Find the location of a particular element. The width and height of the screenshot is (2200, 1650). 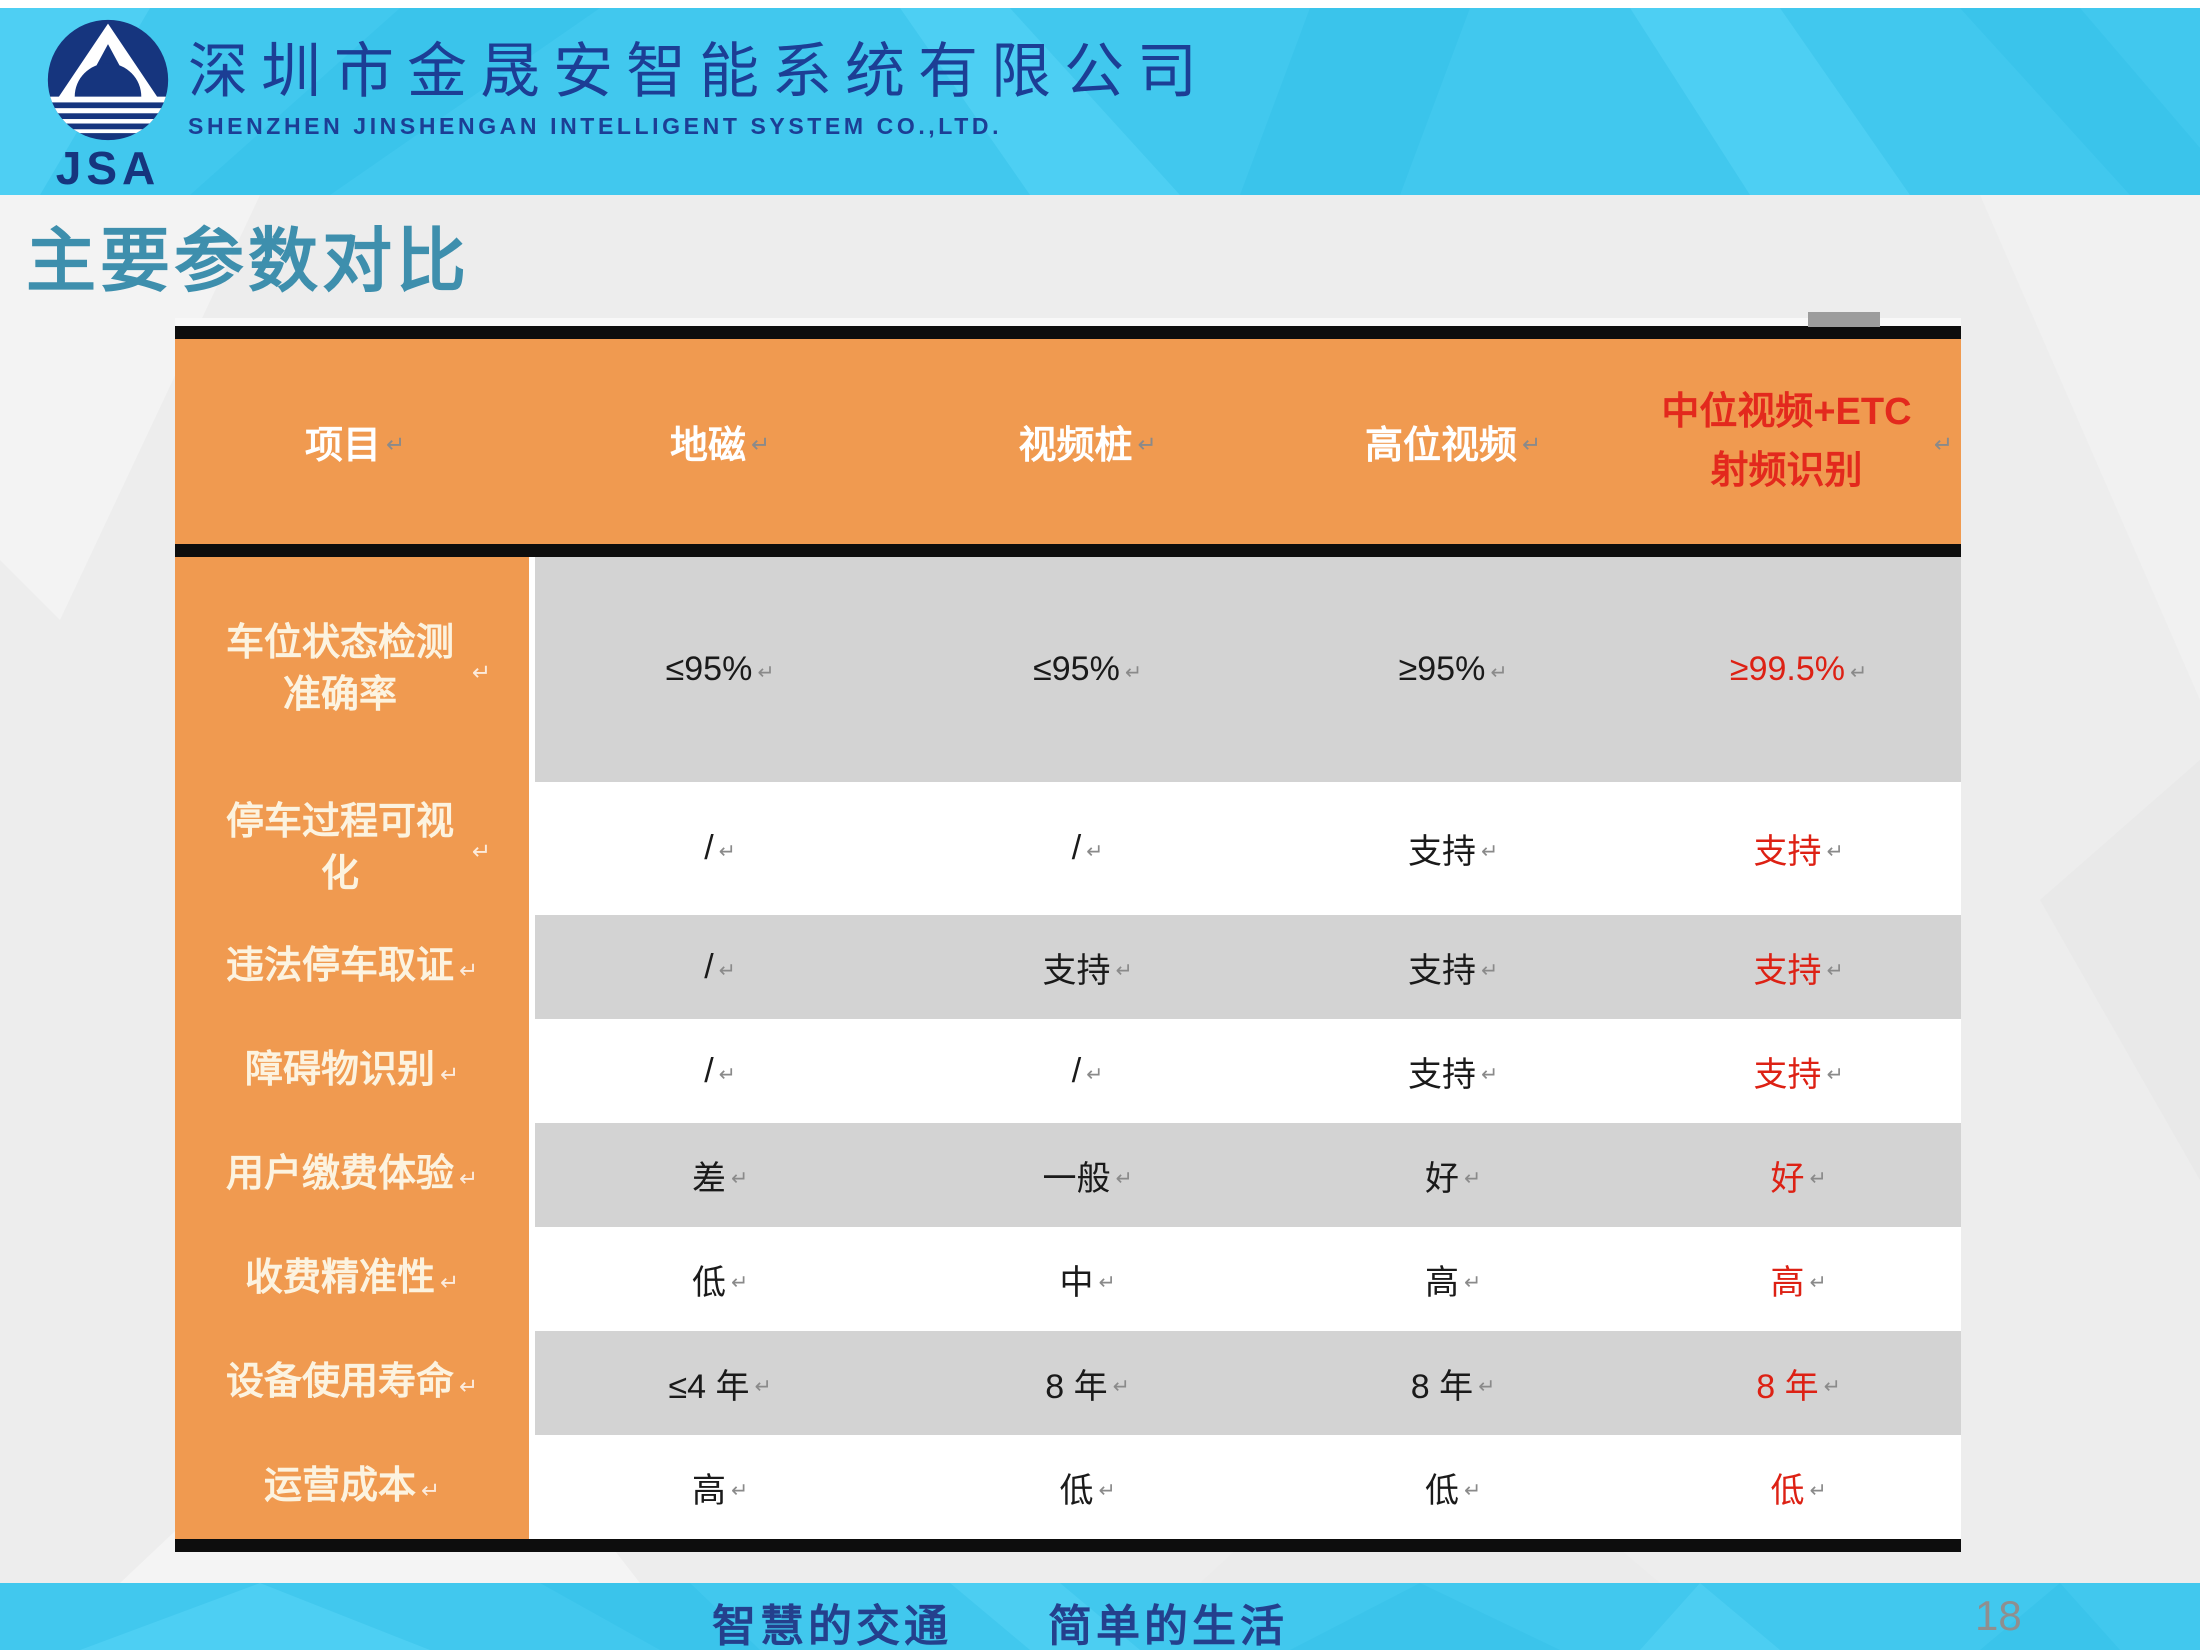

logo-emblem-icon is located at coordinates (108, 80).